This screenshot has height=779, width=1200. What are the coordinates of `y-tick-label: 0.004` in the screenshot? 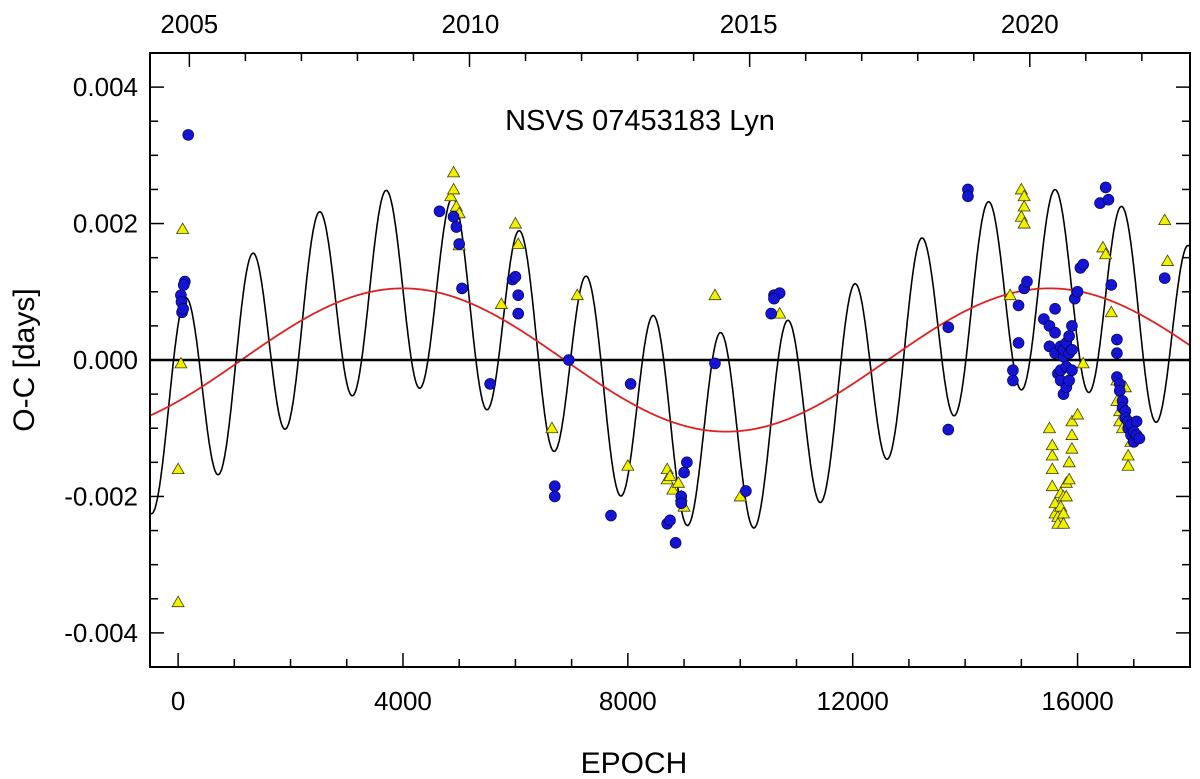 It's located at (105, 87).